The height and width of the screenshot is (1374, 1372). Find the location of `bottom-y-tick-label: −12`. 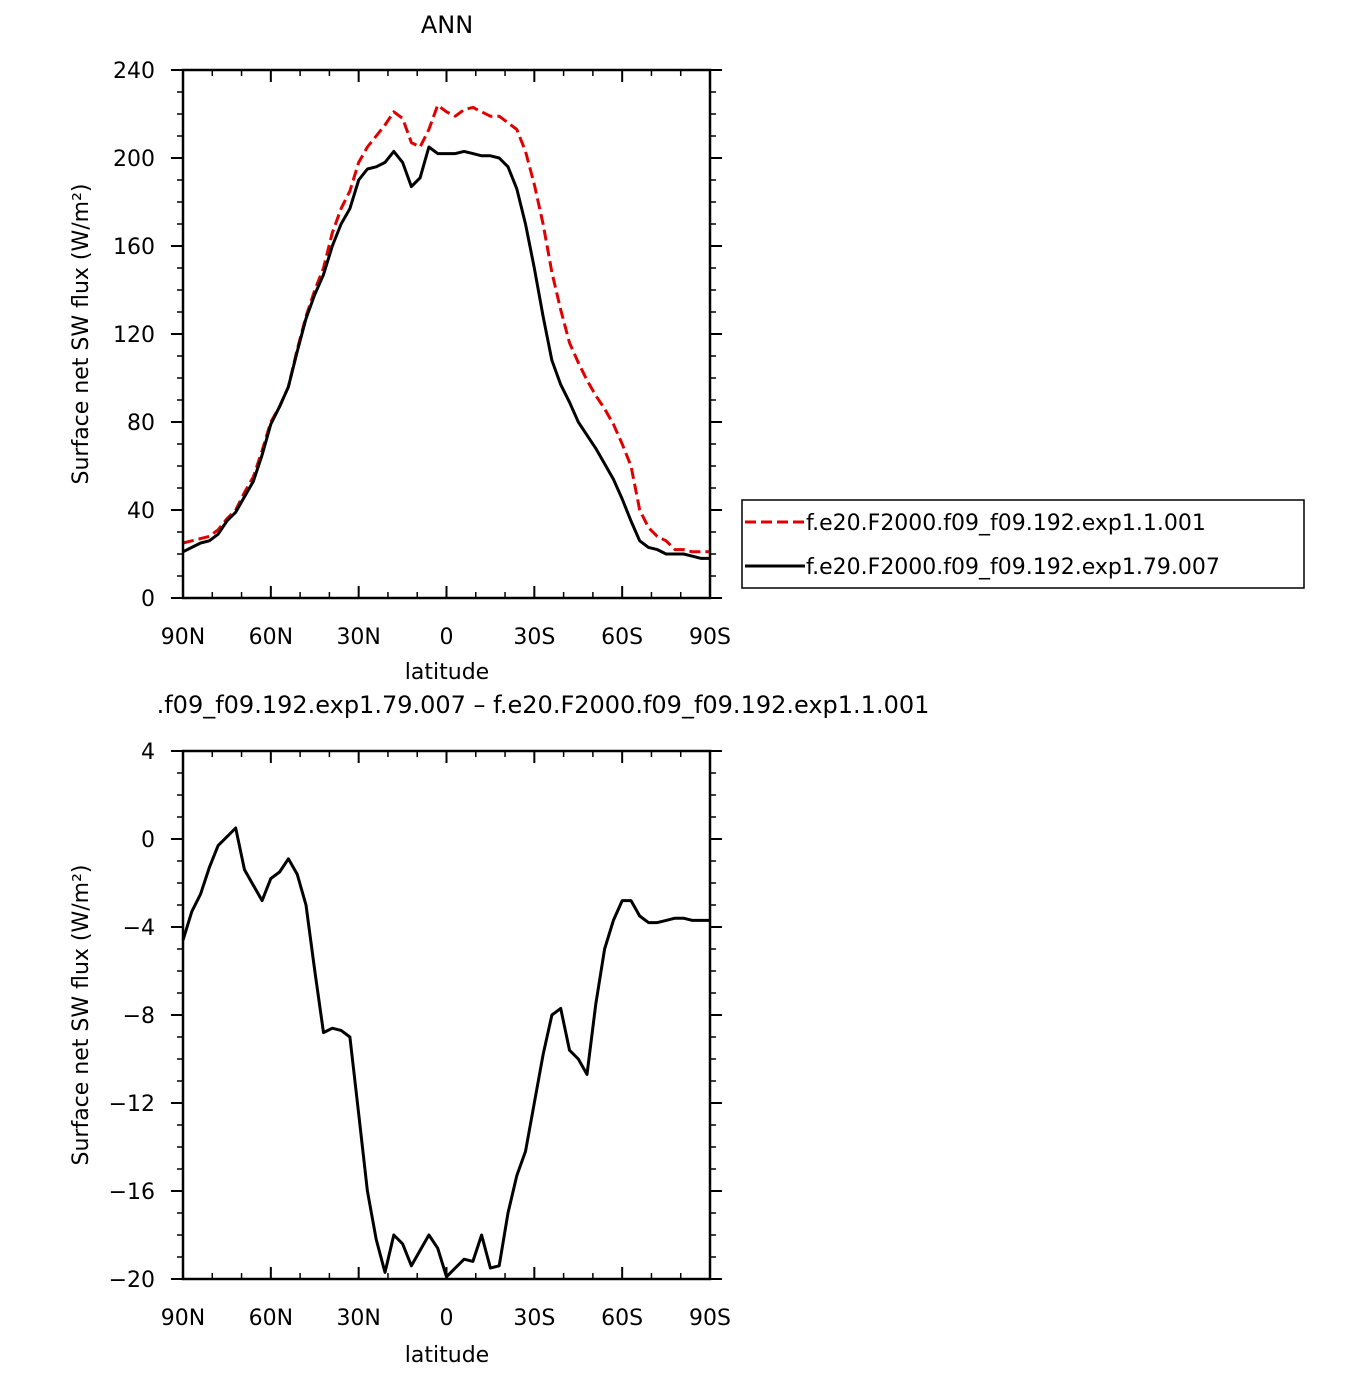

bottom-y-tick-label: −12 is located at coordinates (132, 1104).